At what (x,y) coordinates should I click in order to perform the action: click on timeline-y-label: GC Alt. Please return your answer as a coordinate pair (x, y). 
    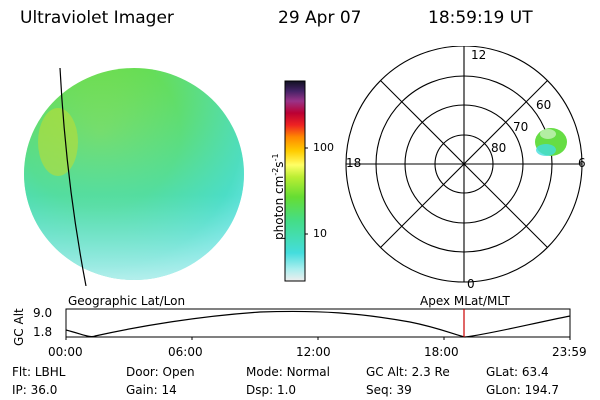
    Looking at the image, I should click on (19, 327).